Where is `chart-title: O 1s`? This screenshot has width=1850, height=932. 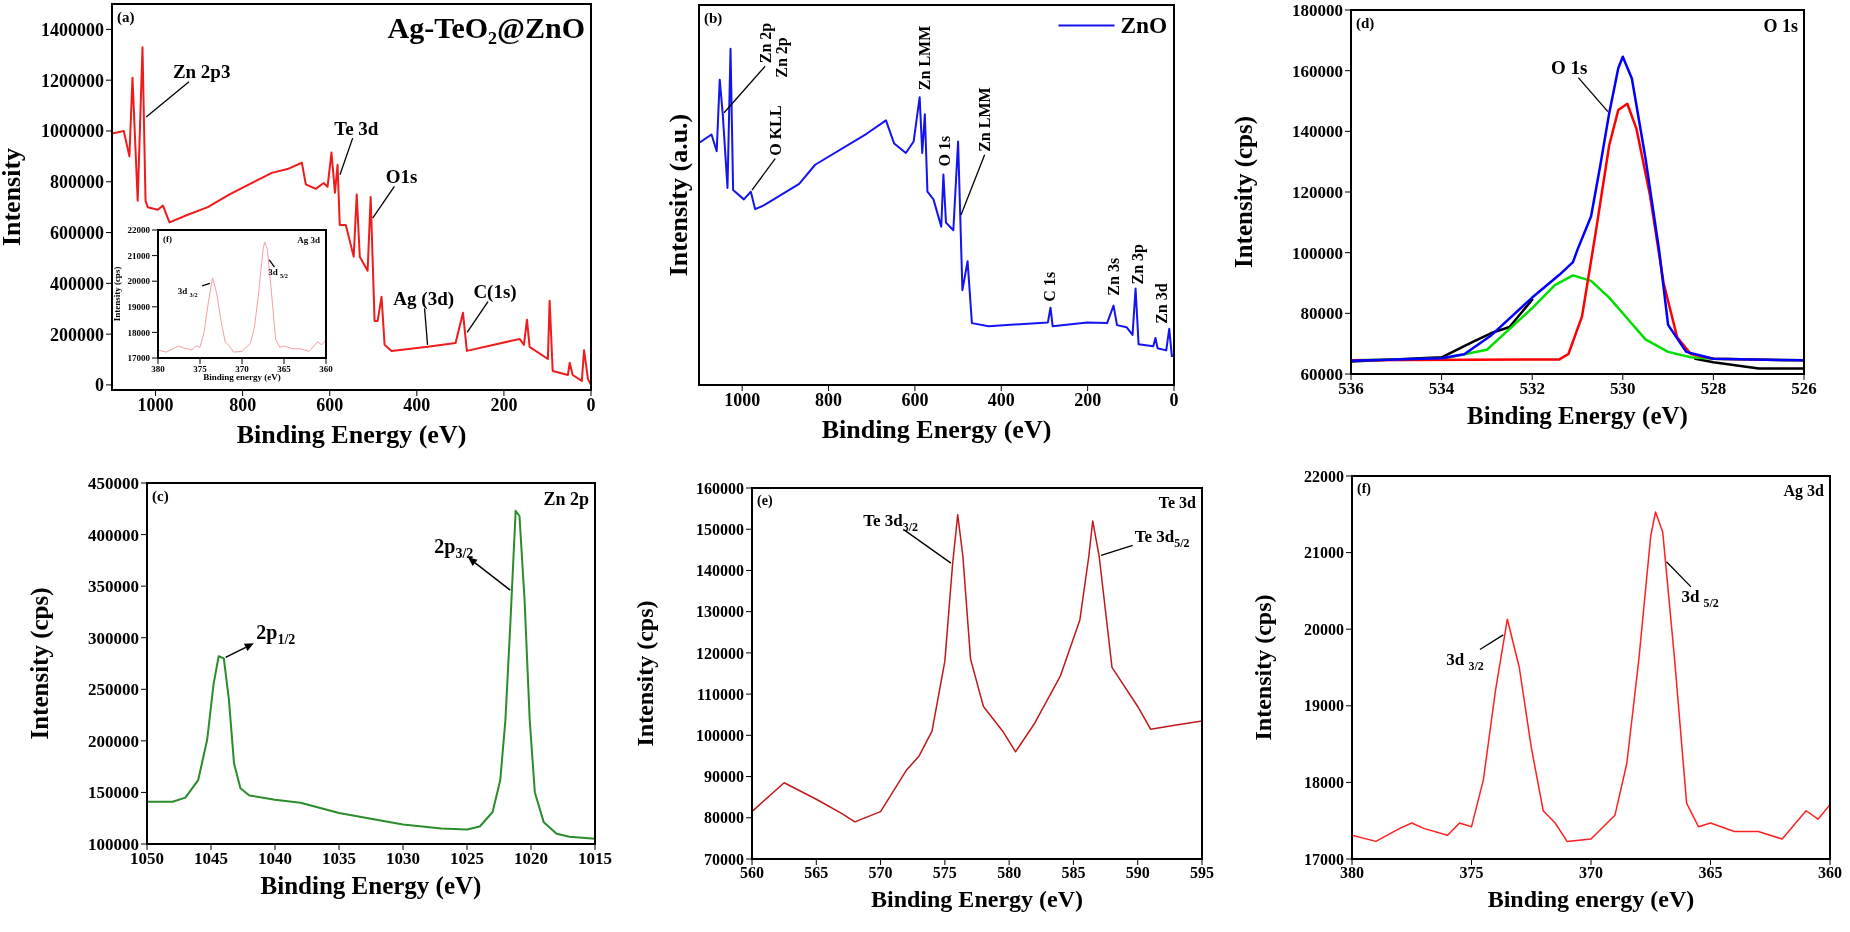
chart-title: O 1s is located at coordinates (1780, 26).